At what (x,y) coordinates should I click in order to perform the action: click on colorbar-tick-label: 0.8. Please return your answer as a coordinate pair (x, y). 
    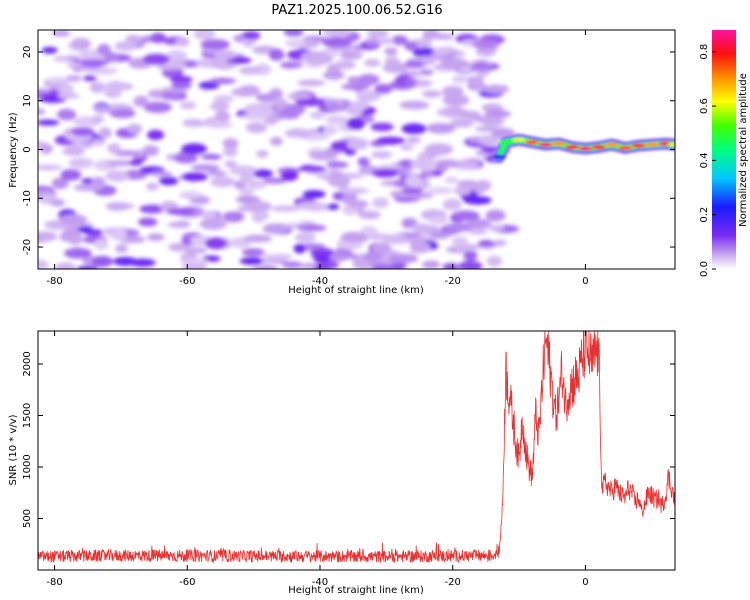
    Looking at the image, I should click on (704, 52).